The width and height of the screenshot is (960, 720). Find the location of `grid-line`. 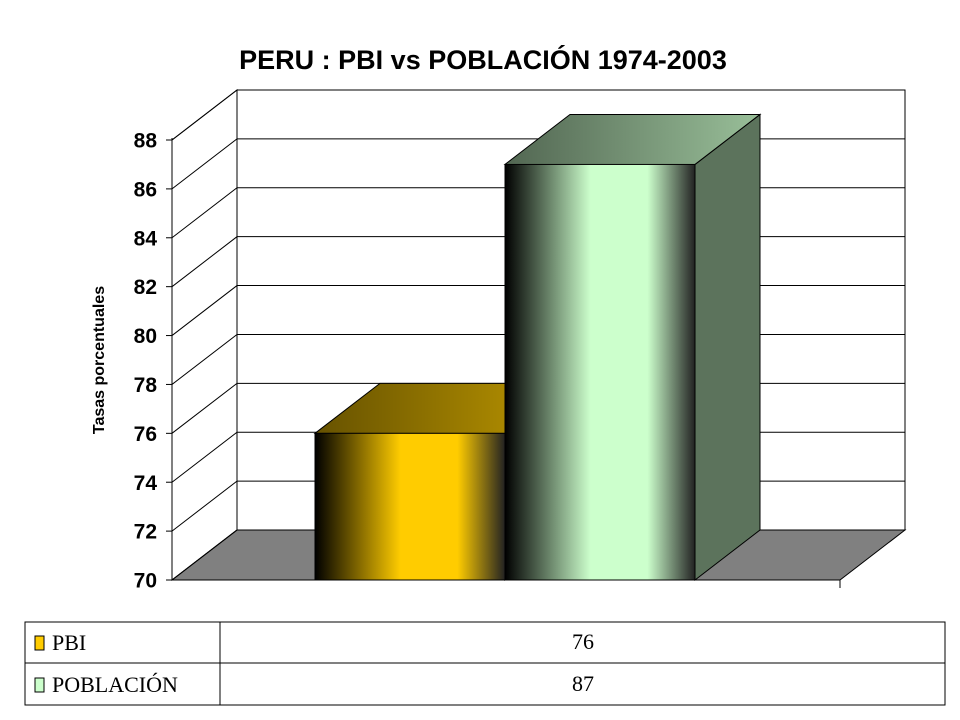

grid-line is located at coordinates (538, 115).